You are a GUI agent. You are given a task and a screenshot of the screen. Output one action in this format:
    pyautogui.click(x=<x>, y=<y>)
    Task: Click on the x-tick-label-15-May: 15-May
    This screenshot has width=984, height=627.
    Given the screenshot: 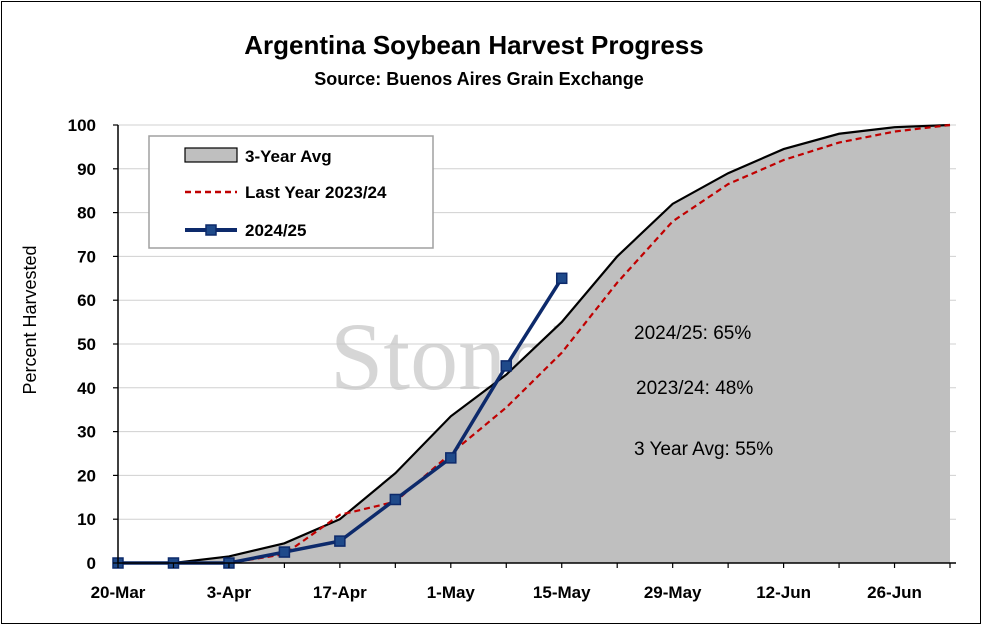 What is the action you would take?
    pyautogui.click(x=562, y=592)
    